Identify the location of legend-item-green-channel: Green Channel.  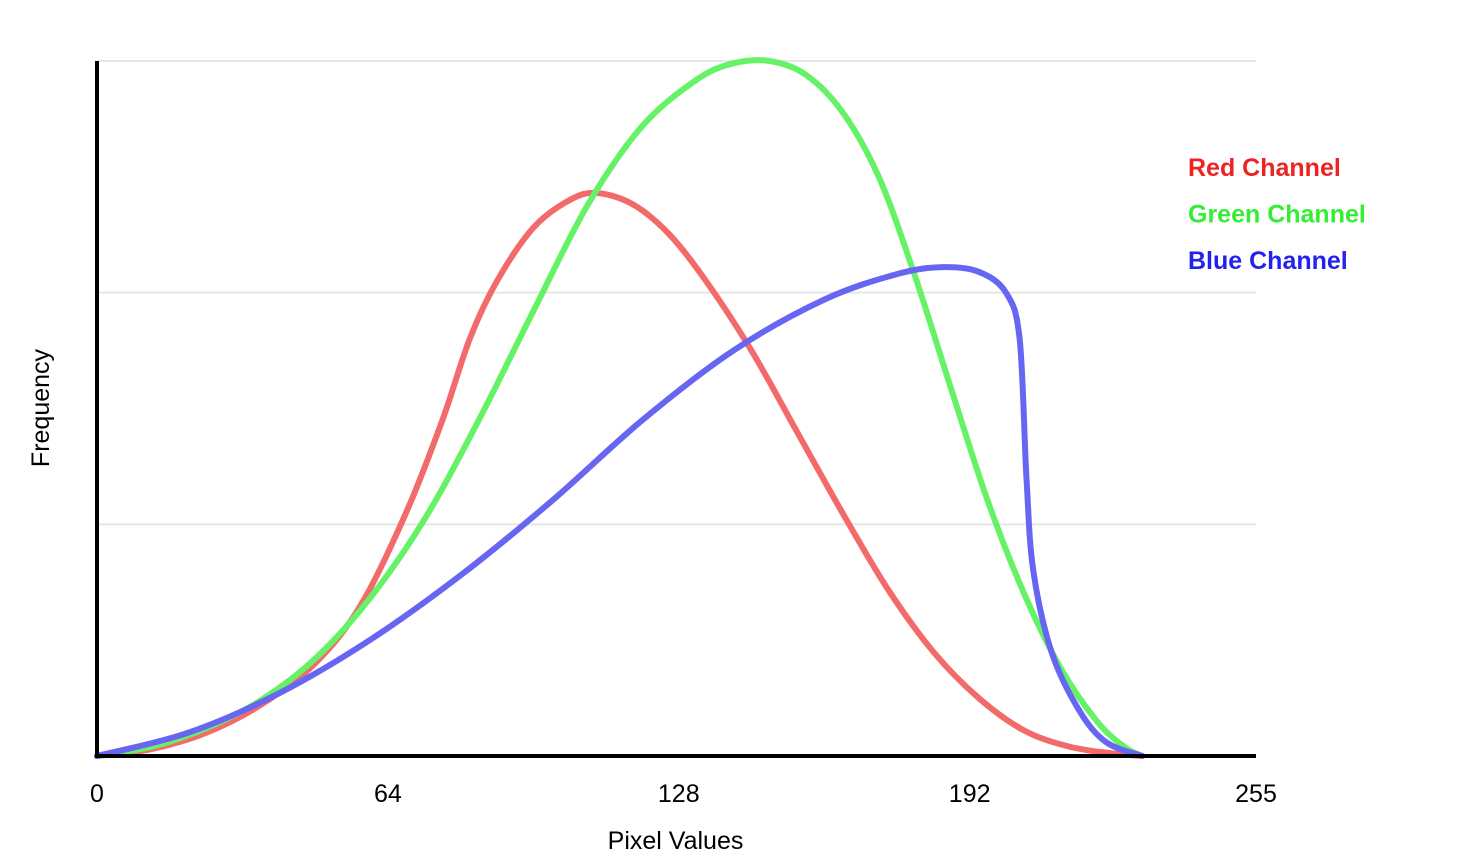
(1277, 215).